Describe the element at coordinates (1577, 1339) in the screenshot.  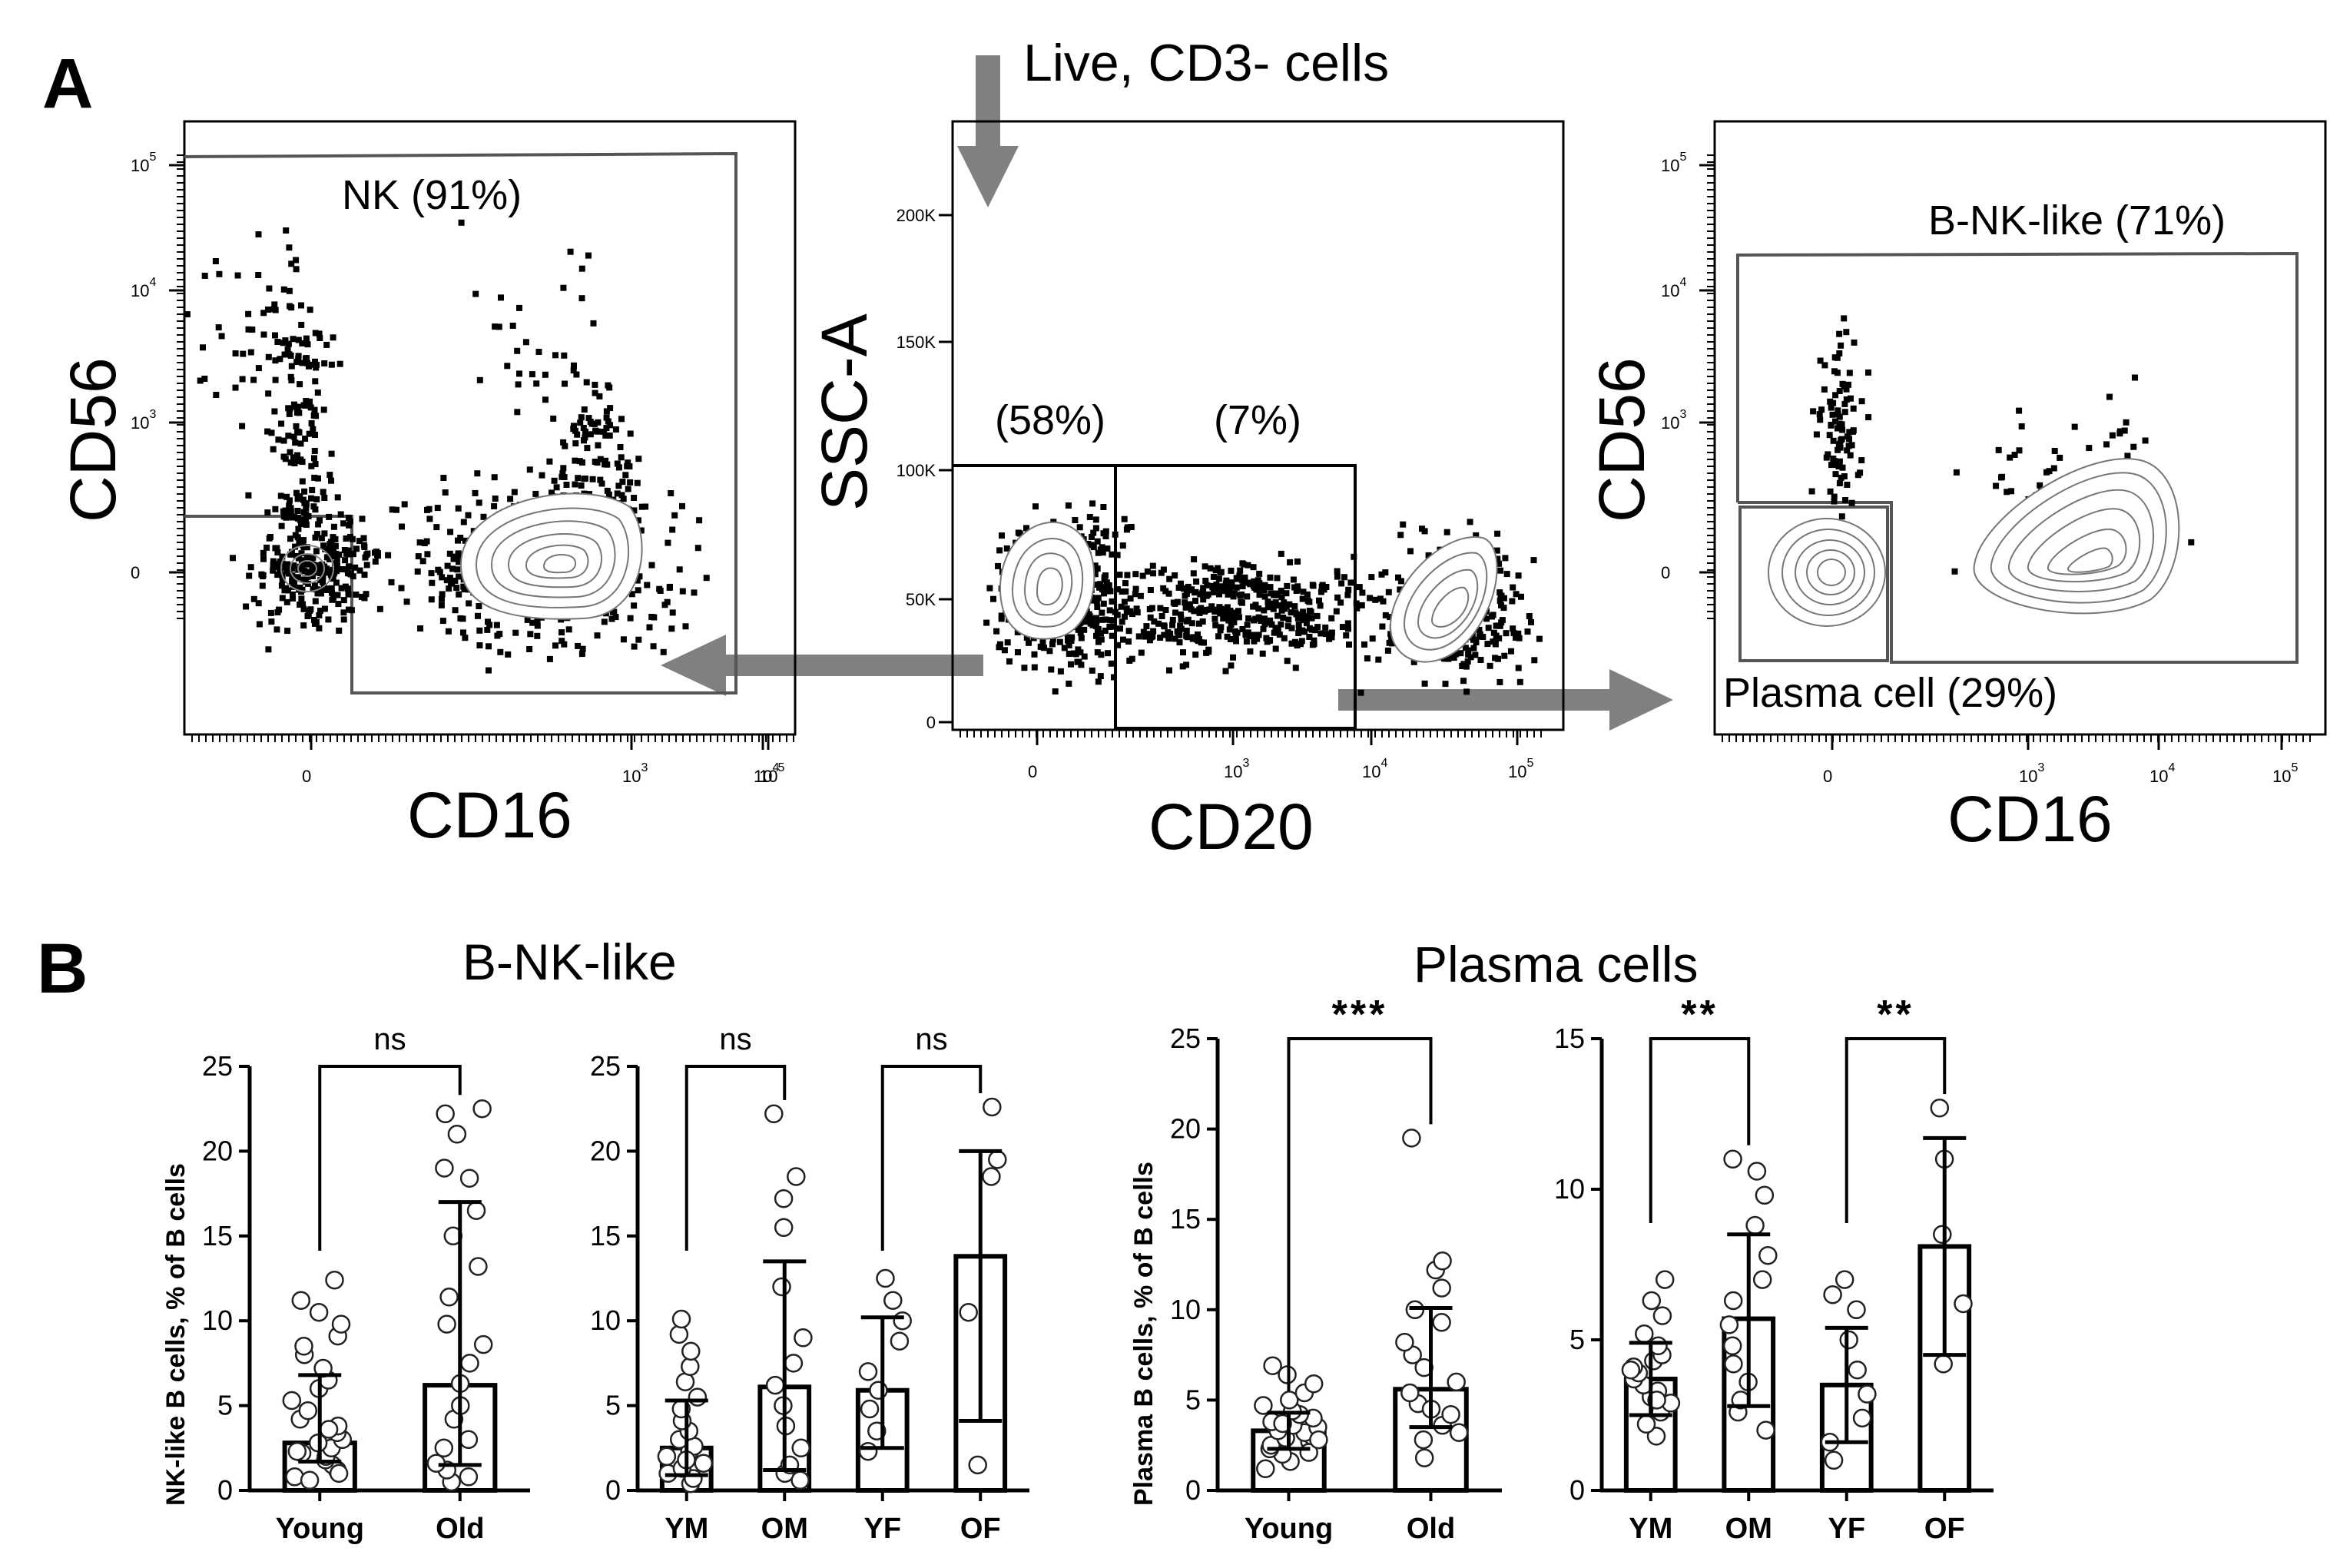
I see `y-tick-label: 5` at that location.